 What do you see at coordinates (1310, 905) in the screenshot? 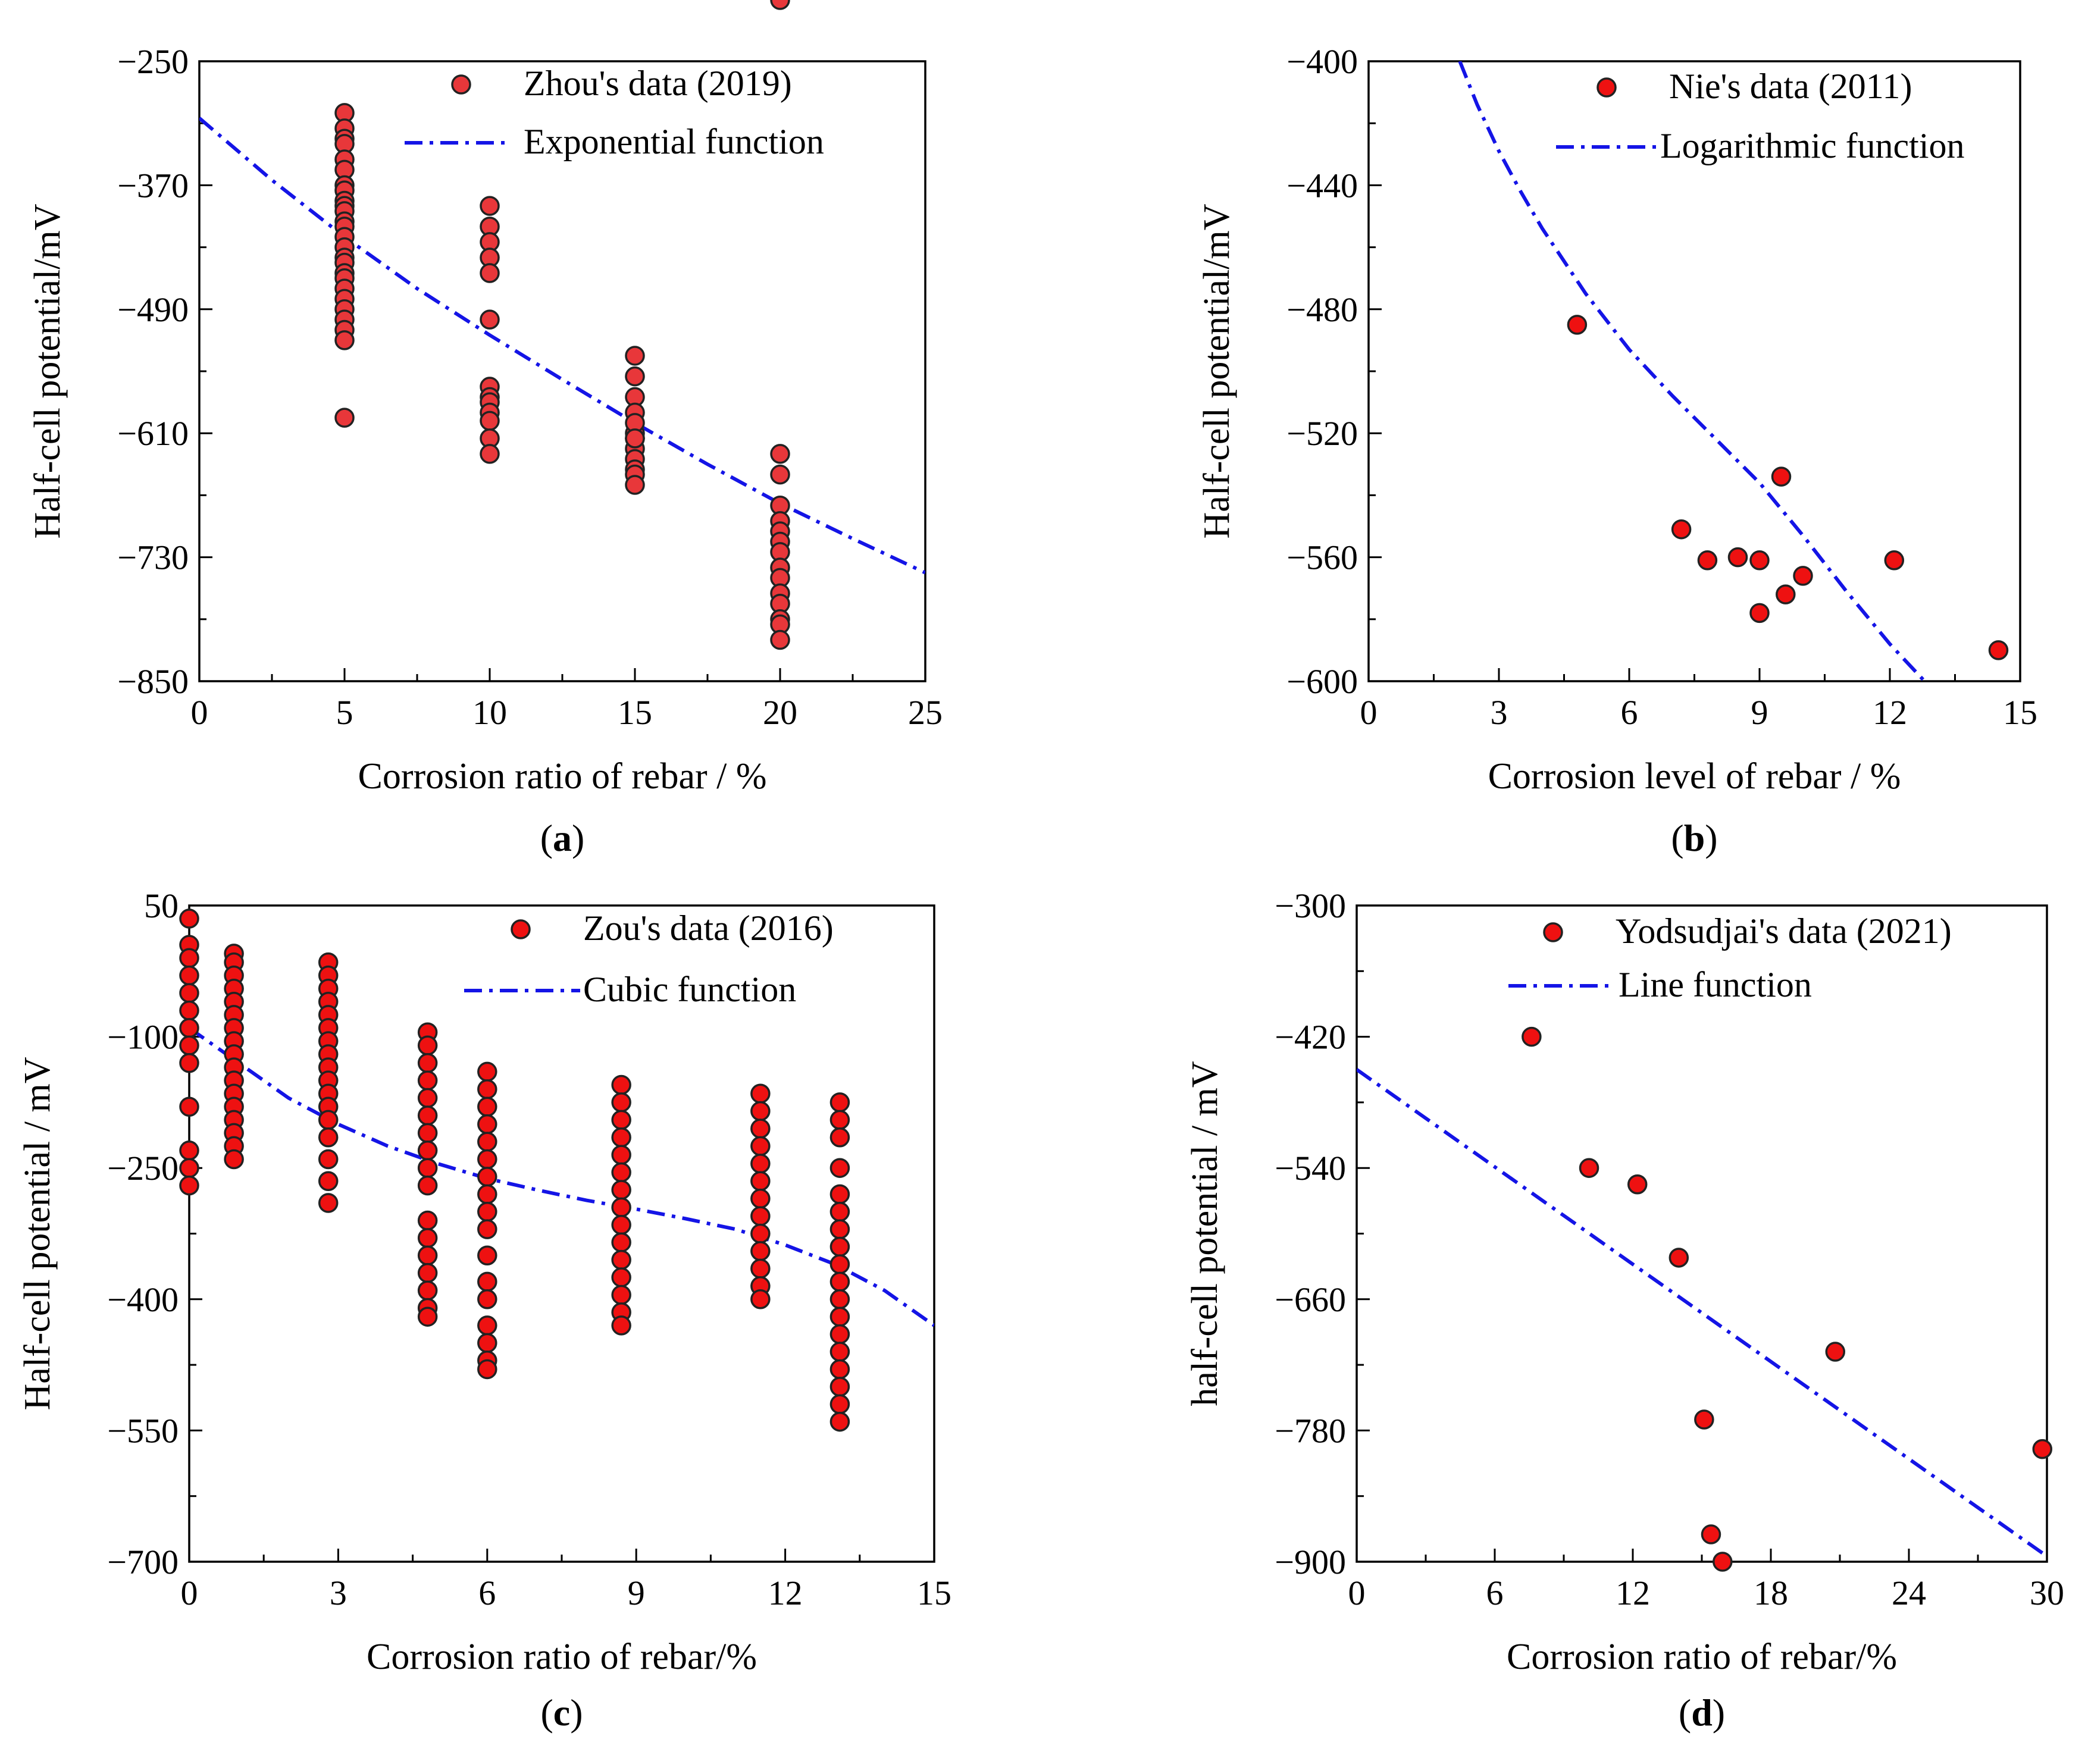
I see `y-tick-label: −300` at bounding box center [1310, 905].